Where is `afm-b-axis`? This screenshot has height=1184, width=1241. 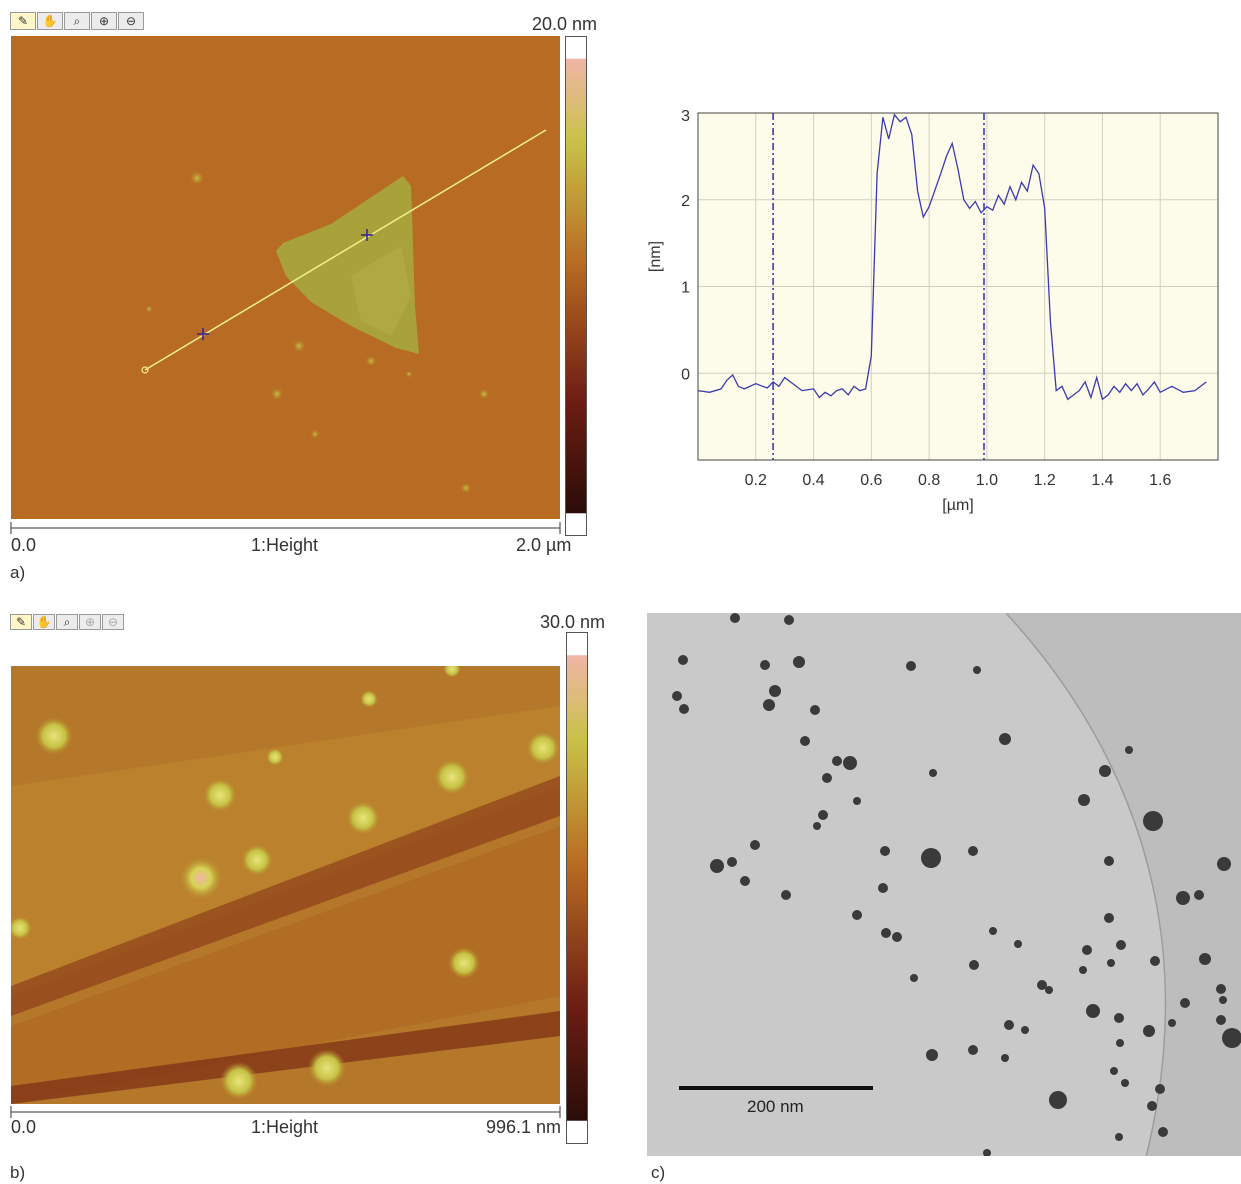 afm-b-axis is located at coordinates (285, 1112).